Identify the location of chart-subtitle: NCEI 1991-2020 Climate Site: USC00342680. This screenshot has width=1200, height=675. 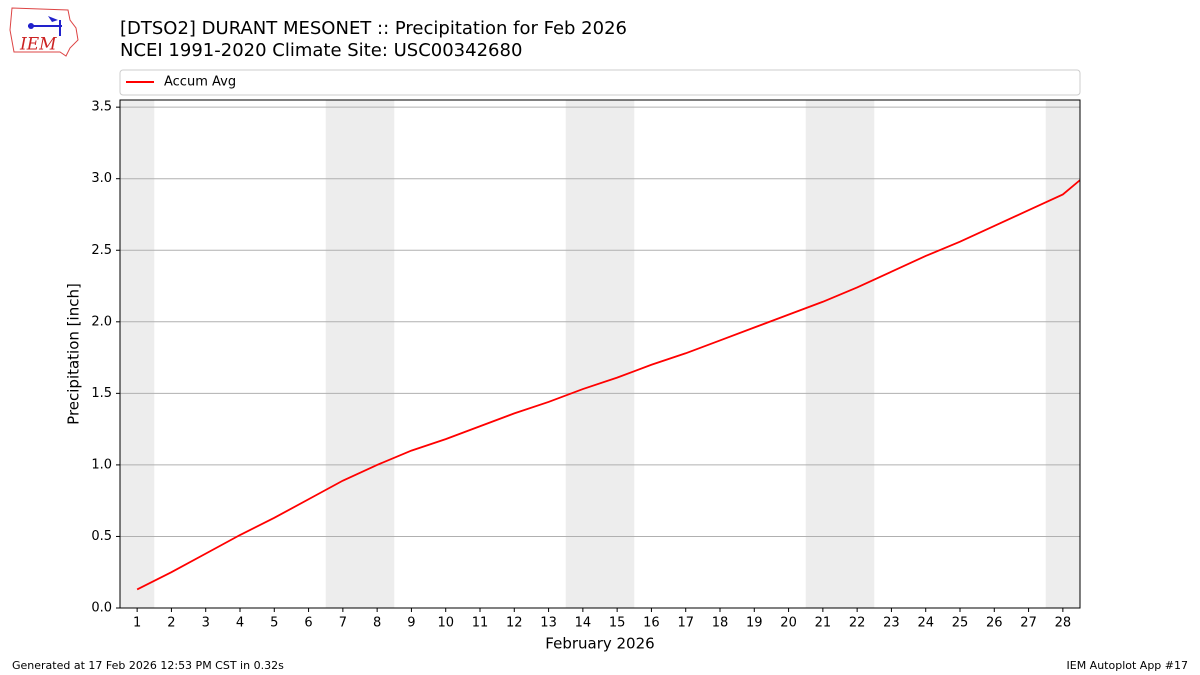
(321, 50).